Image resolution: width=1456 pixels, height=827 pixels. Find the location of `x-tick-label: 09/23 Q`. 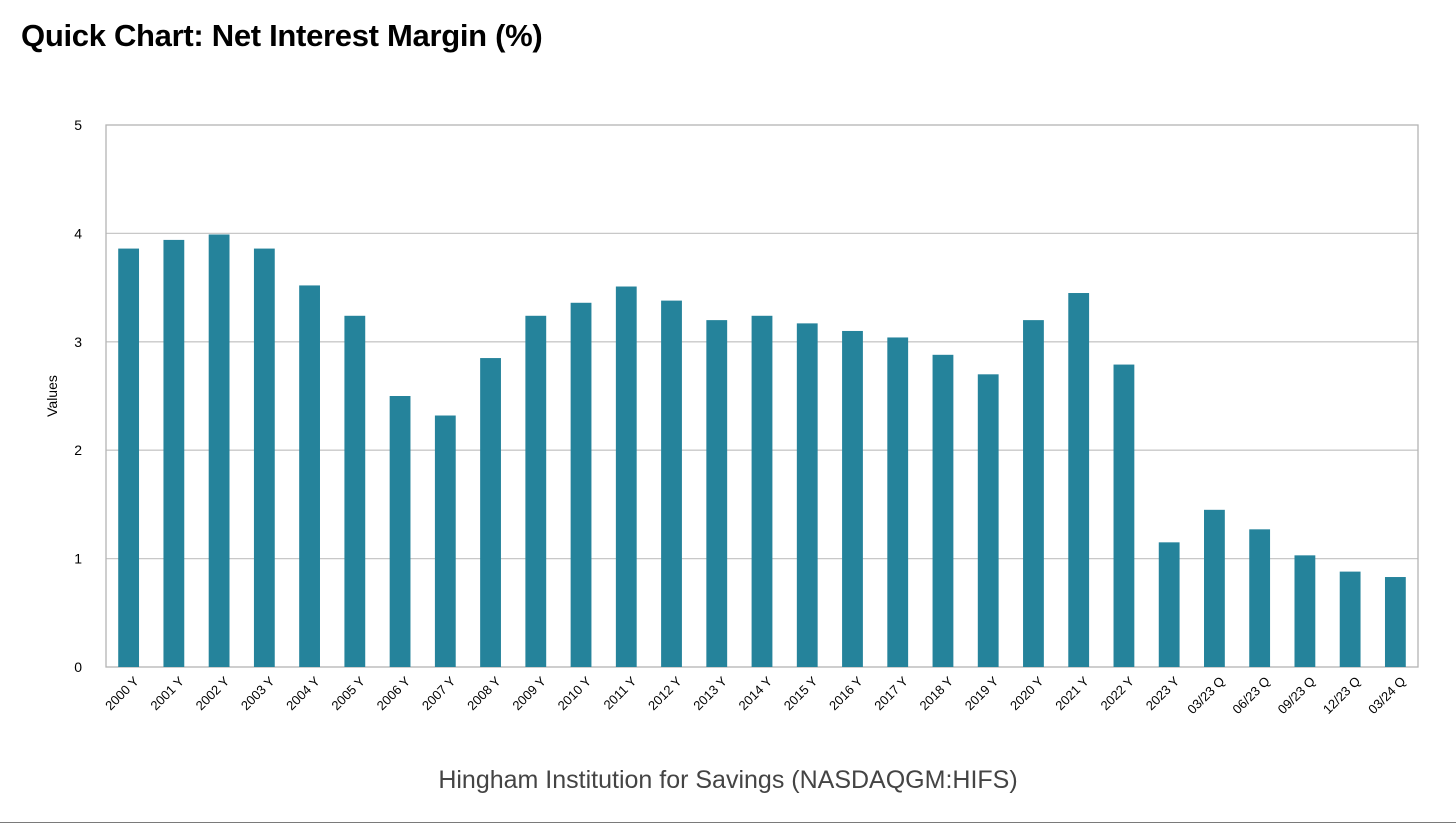

x-tick-label: 09/23 Q is located at coordinates (1296, 695).